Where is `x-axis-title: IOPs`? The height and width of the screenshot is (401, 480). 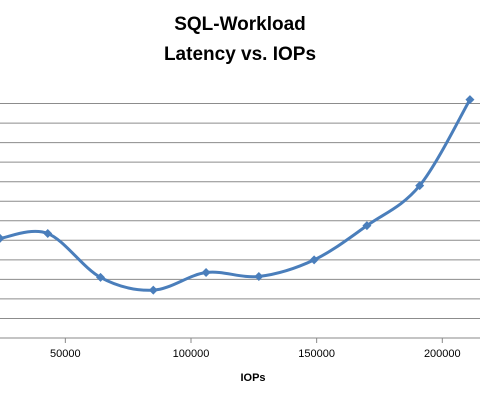
x-axis-title: IOPs is located at coordinates (252, 378).